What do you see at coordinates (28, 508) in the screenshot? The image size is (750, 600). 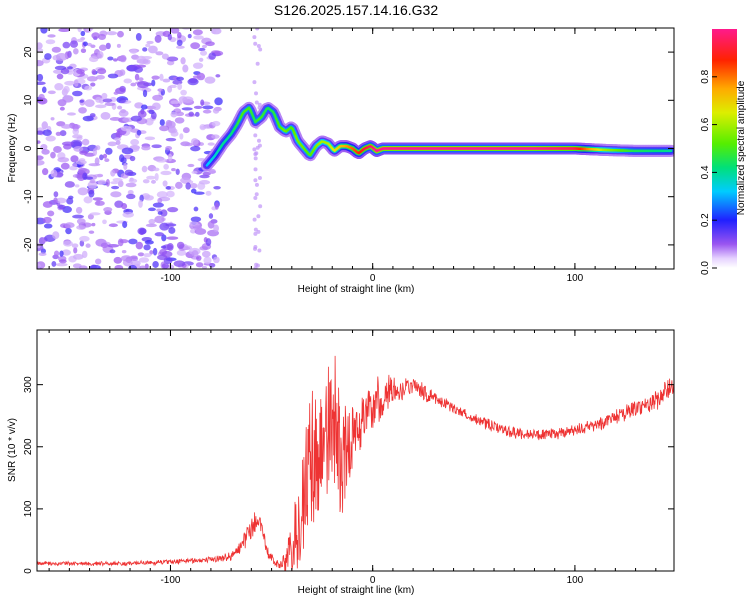 I see `y-tick-label: 100` at bounding box center [28, 508].